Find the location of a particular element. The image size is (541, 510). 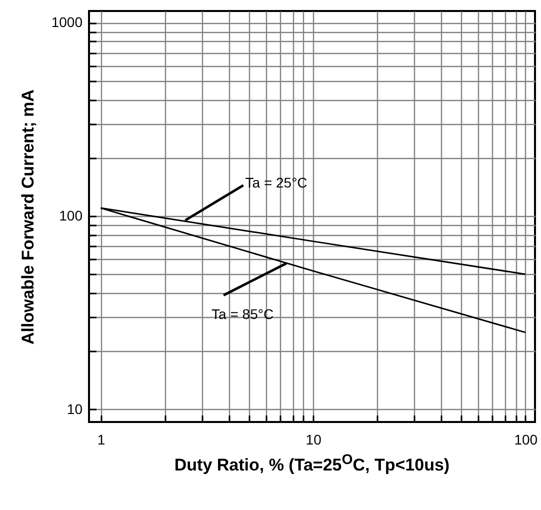

x-tick-label: 10 is located at coordinates (314, 440).